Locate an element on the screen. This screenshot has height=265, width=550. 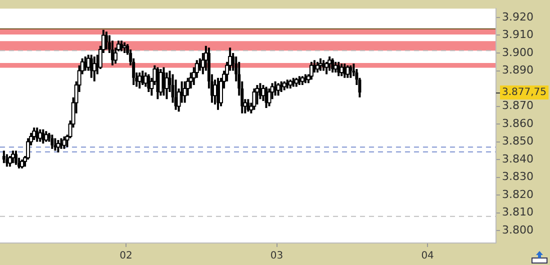
y-tick-label: 3.890 is located at coordinates (518, 70).